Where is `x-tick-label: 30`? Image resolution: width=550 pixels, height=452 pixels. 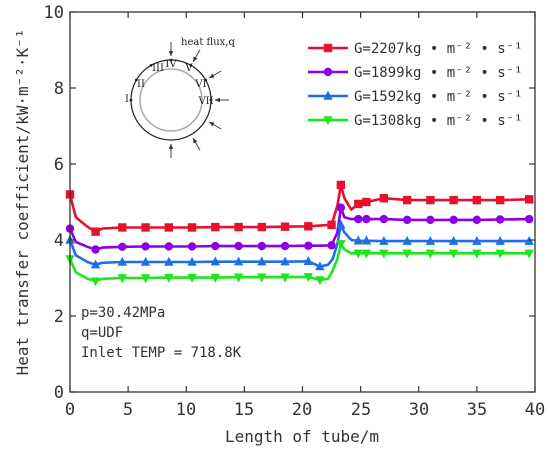
x-tick-label: 30 is located at coordinates (419, 410).